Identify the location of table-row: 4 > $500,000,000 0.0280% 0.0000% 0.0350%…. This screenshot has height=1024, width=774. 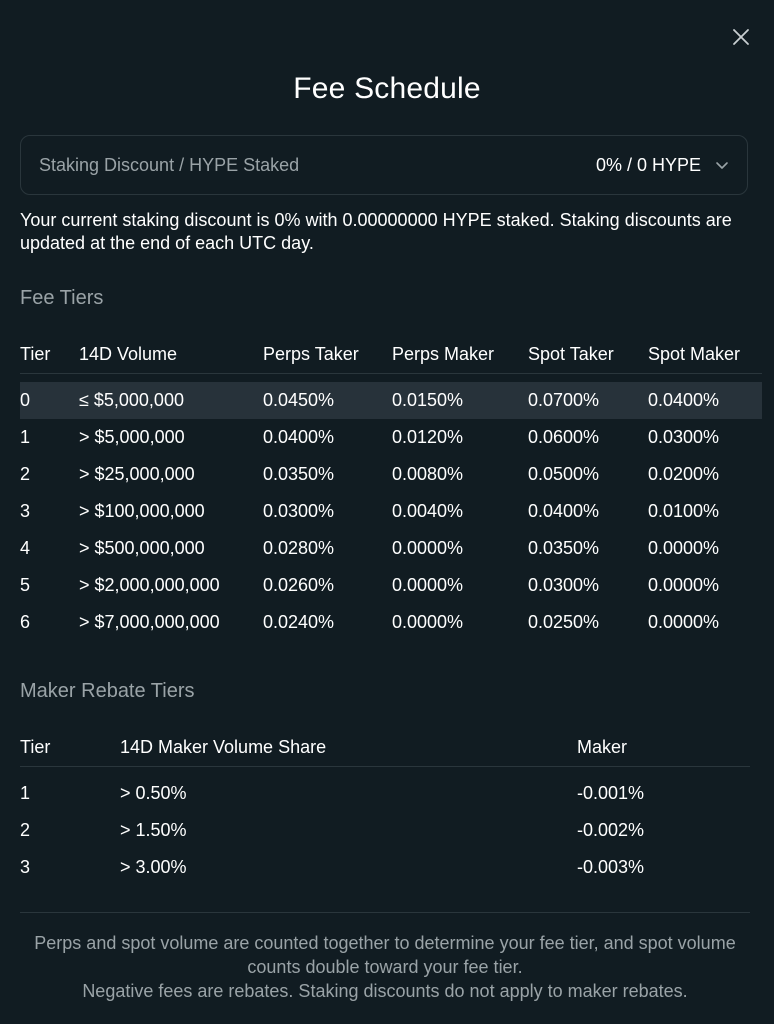
(391, 548).